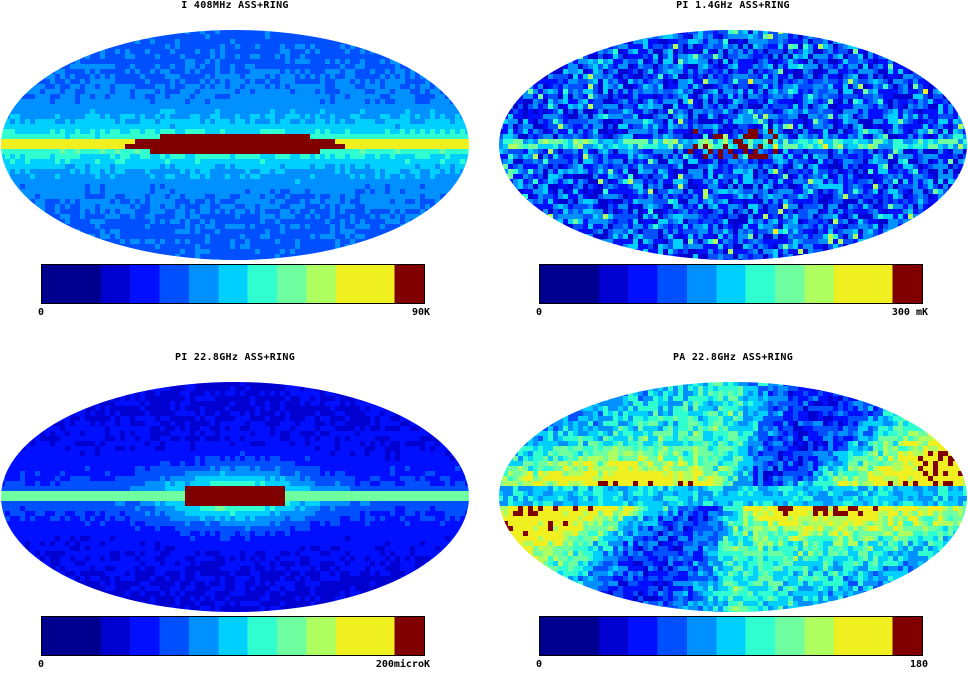  I want to click on colorbar-max-label: 200microK, so click(403, 664).